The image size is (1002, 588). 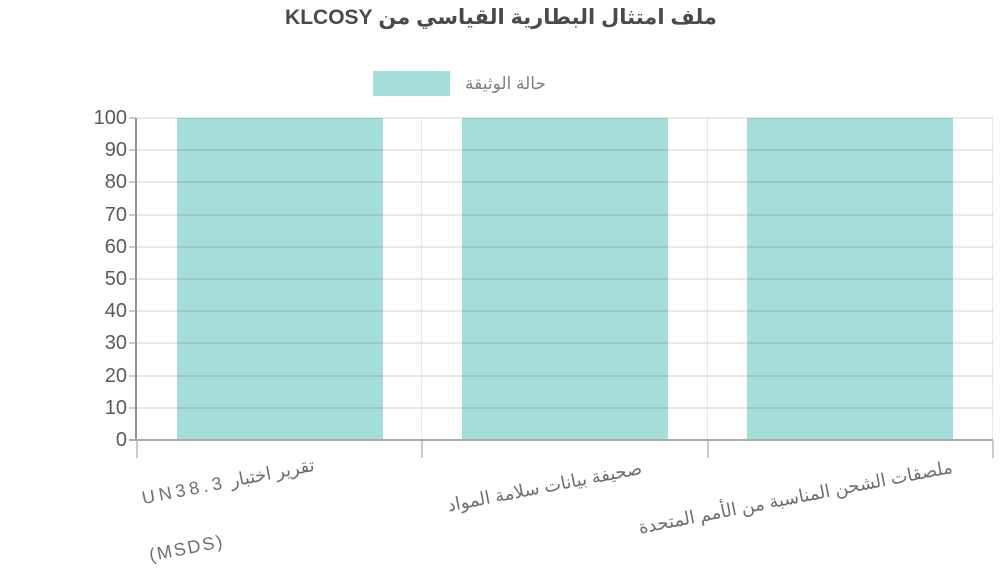 I want to click on y-axis-tick-label: 10, so click(x=115, y=407).